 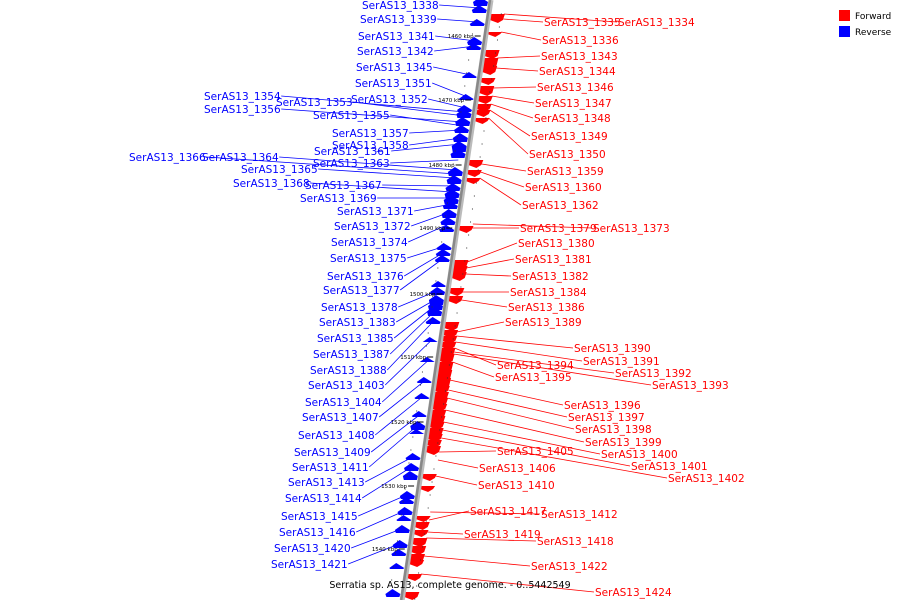 What do you see at coordinates (516, 486) in the screenshot?
I see `forward-gene-label: SerAS13_1410` at bounding box center [516, 486].